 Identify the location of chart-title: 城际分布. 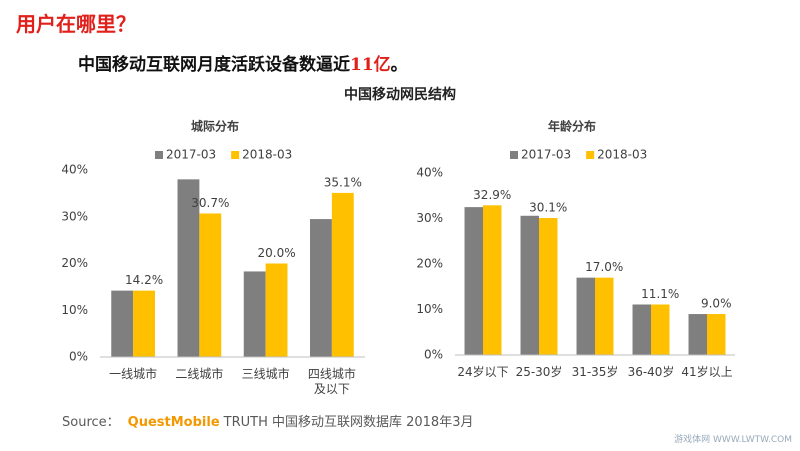
(215, 126).